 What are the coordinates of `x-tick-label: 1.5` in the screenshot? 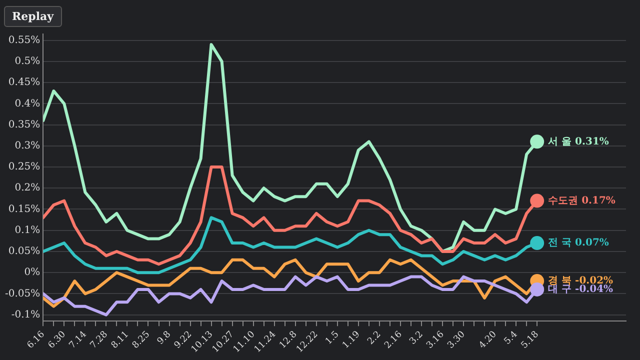 It's located at (333, 338).